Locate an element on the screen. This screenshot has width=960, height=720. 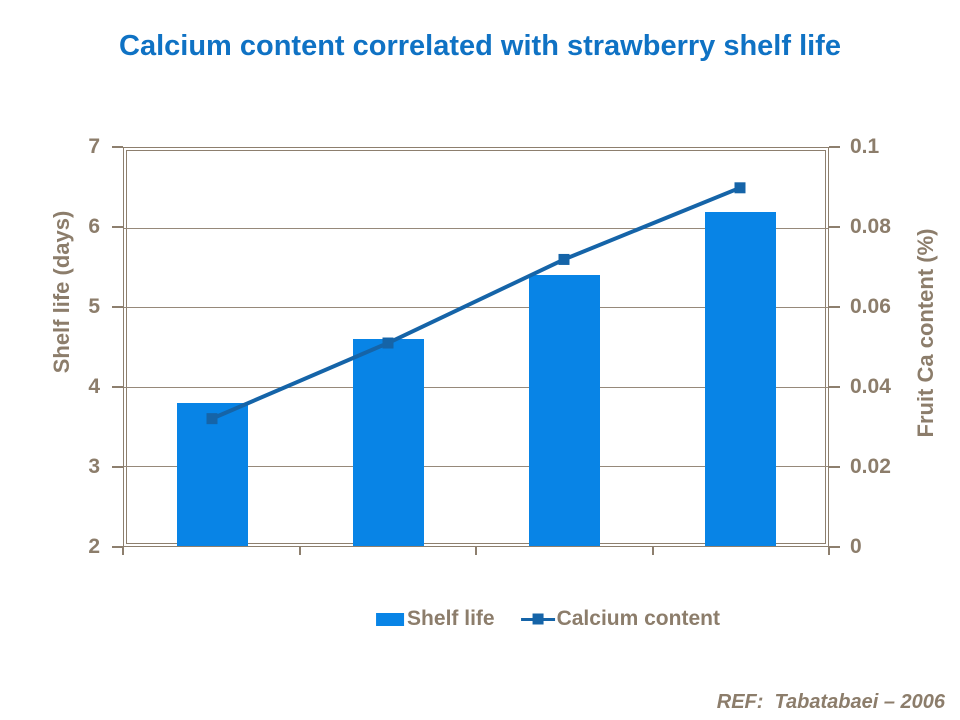
left-axis-tick-label: 3 is located at coordinates (94, 466).